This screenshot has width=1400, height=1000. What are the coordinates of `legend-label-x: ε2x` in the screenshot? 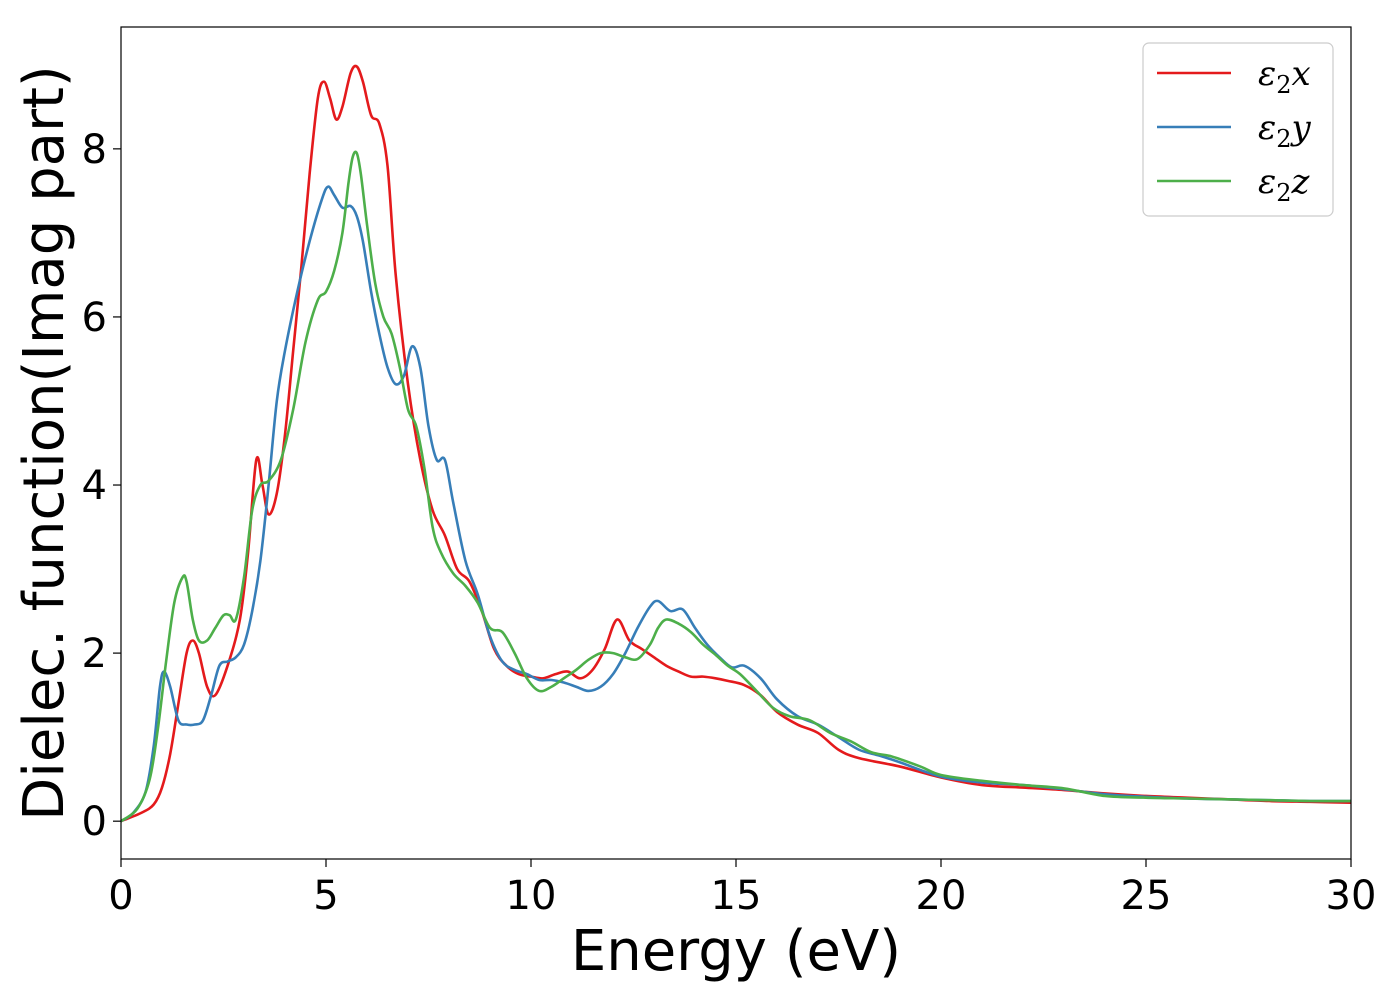 It's located at (1284, 76).